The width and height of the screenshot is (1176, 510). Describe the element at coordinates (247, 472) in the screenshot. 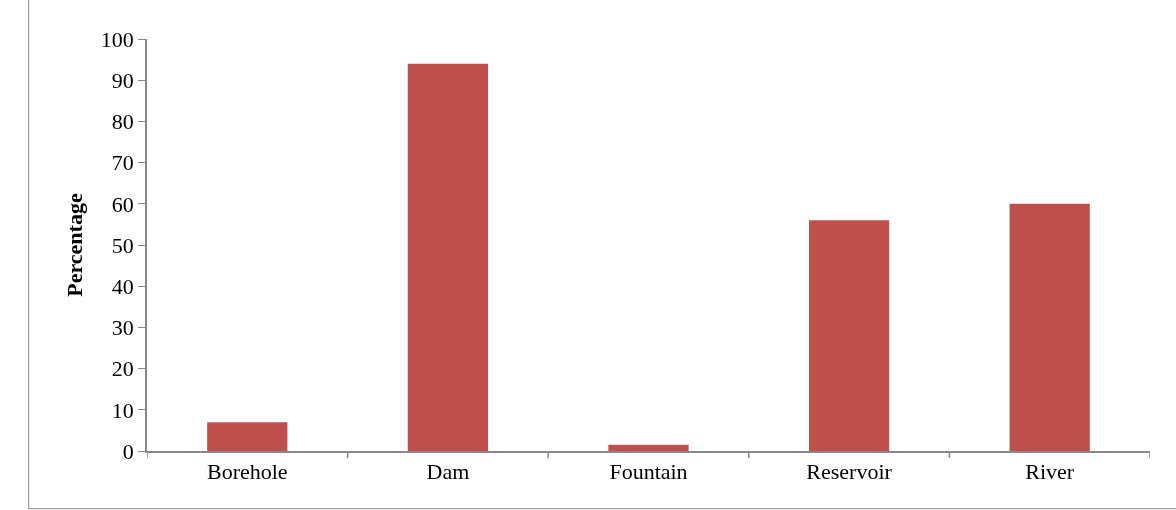

I see `x-tick-label: Borehole` at that location.